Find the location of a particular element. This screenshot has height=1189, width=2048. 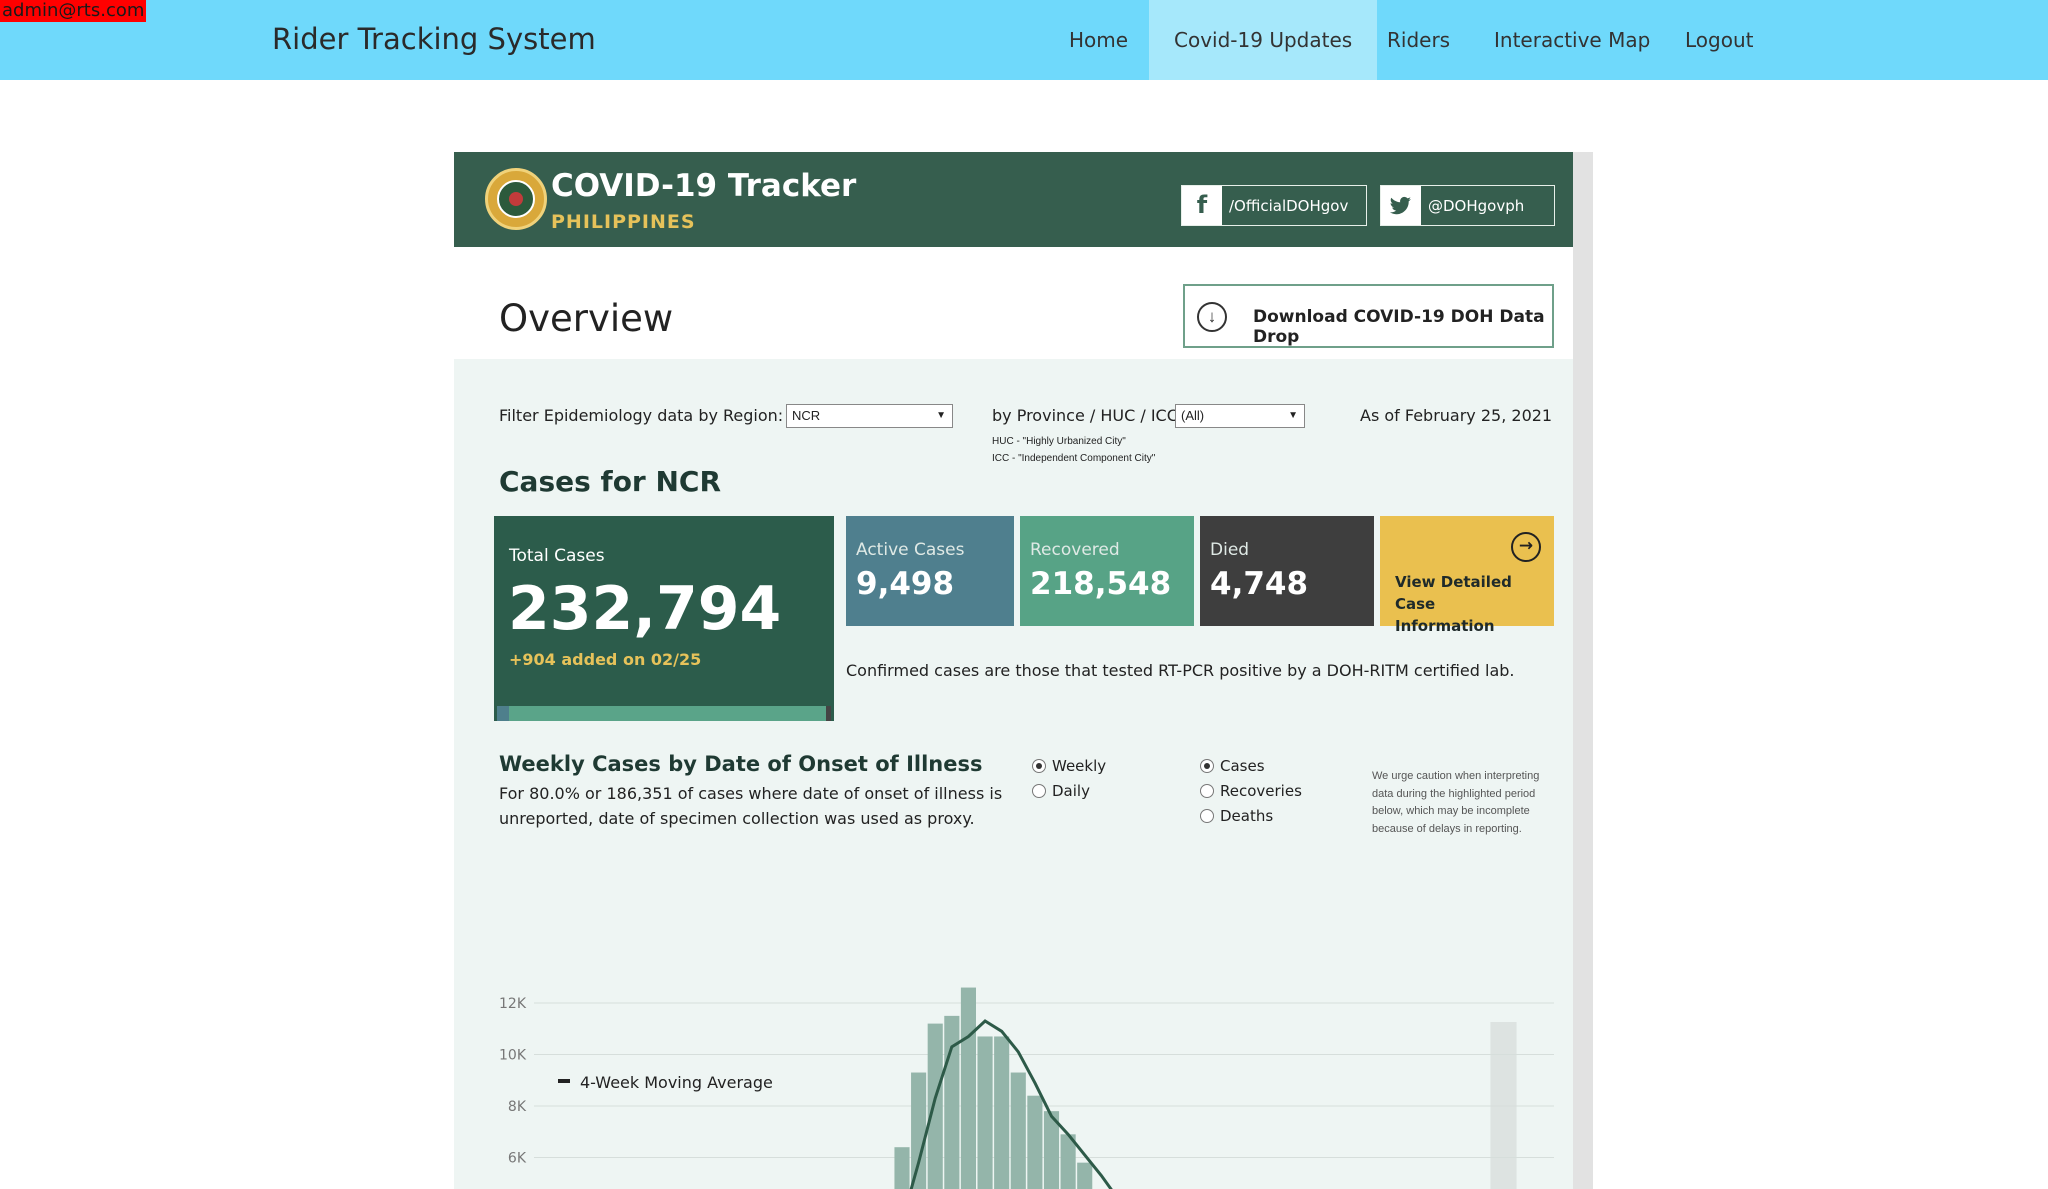

radio-weekly-label: Weekly is located at coordinates (1079, 766).